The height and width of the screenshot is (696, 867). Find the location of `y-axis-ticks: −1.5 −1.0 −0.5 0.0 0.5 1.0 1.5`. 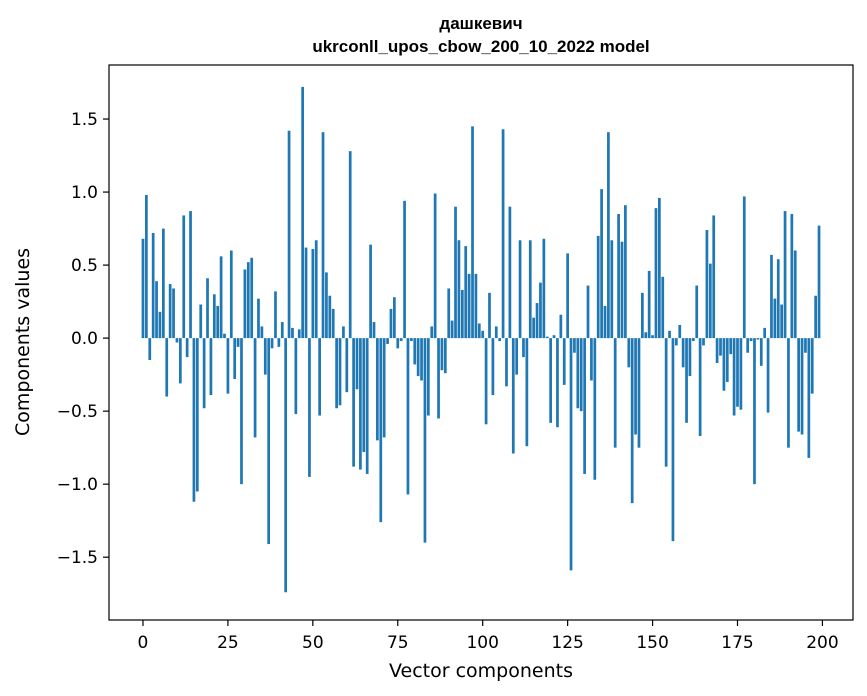

y-axis-ticks: −1.5 −1.0 −0.5 0.0 0.5 1.0 1.5 is located at coordinates (83, 339).